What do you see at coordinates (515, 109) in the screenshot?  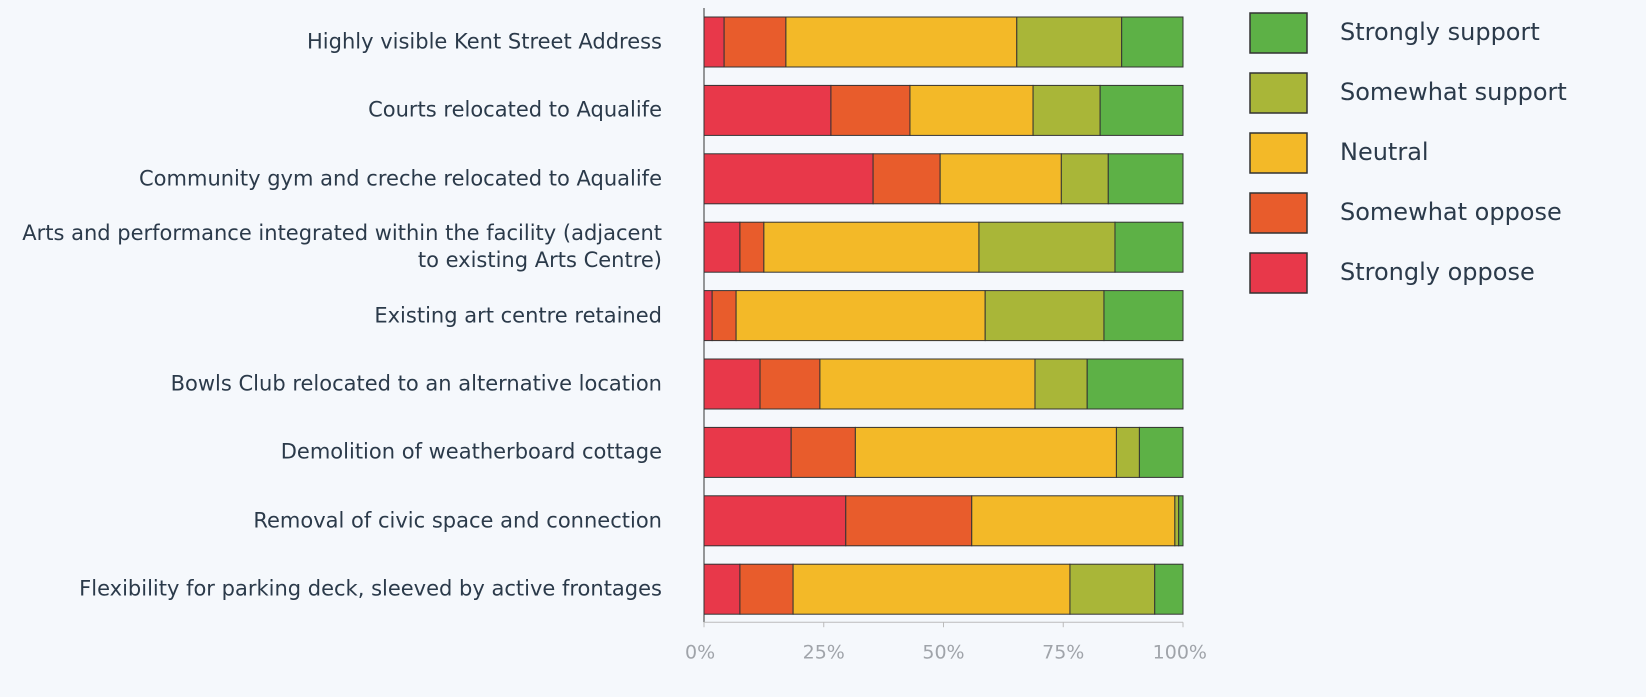 I see `category-label: Courts relocated to Aqualife` at bounding box center [515, 109].